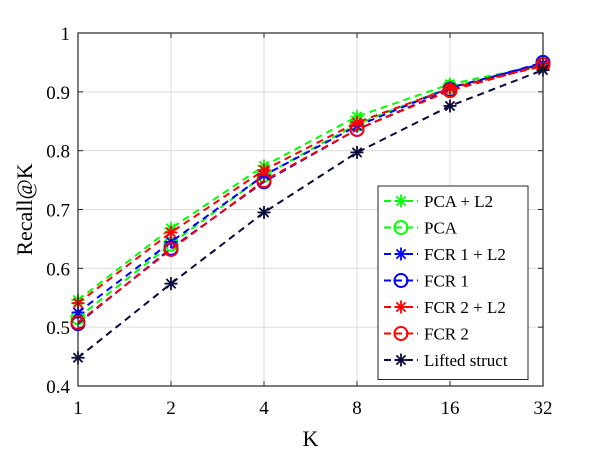 This screenshot has width=600, height=453. What do you see at coordinates (66, 34) in the screenshot?
I see `y-tick-label: 1` at bounding box center [66, 34].